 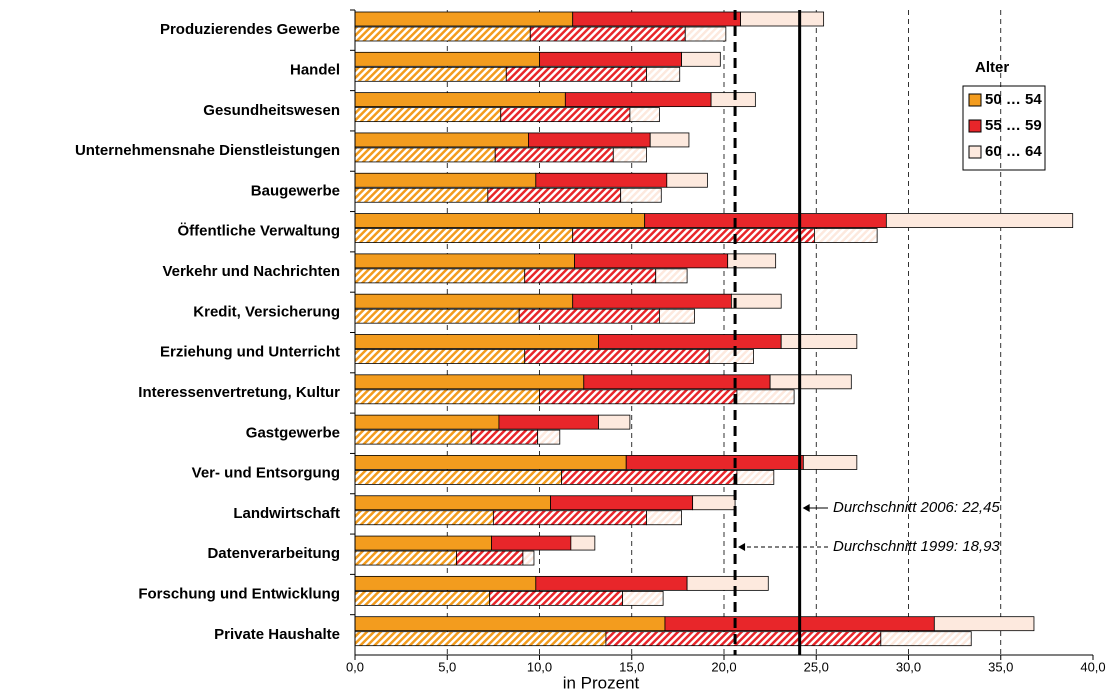 I want to click on category-label: Produzierendes Gewerbe, so click(x=250, y=29).